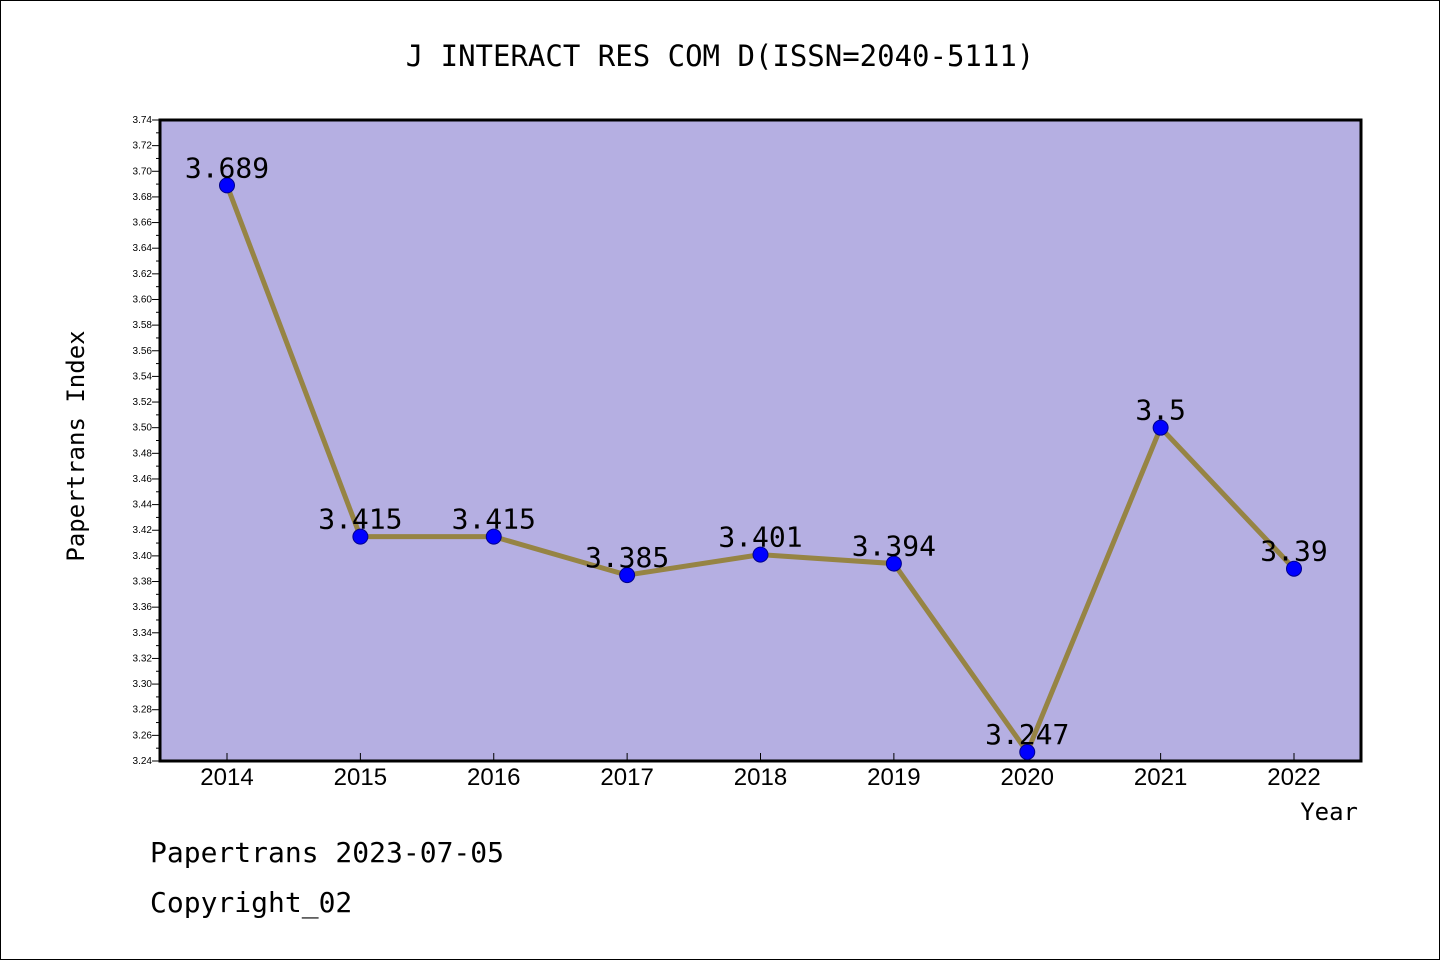  Describe the element at coordinates (143, 402) in the screenshot. I see `y-tick-label: 3.52` at that location.